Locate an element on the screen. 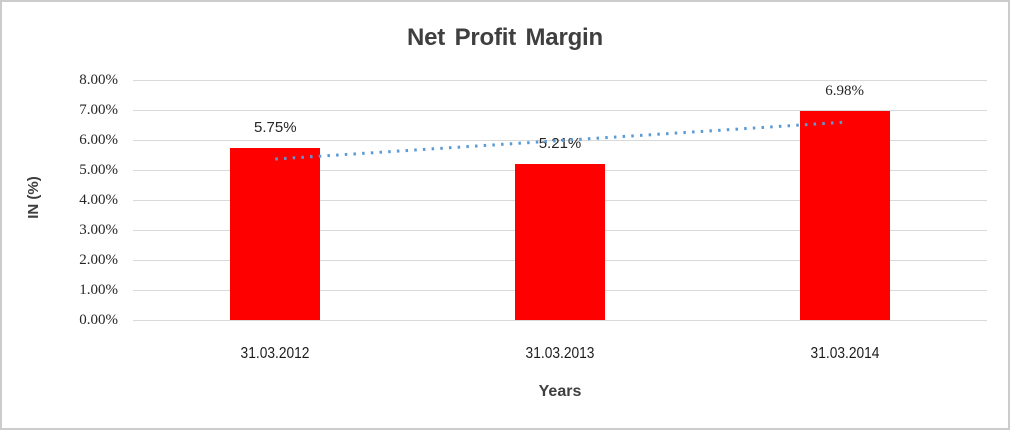 The width and height of the screenshot is (1010, 430). x-axis-title: Years is located at coordinates (560, 391).